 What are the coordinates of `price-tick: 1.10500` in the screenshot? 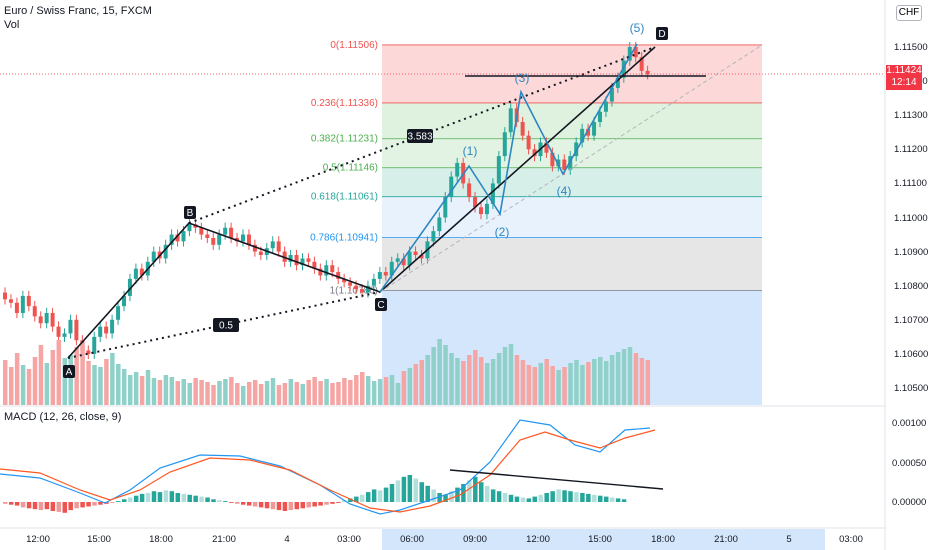 It's located at (911, 388).